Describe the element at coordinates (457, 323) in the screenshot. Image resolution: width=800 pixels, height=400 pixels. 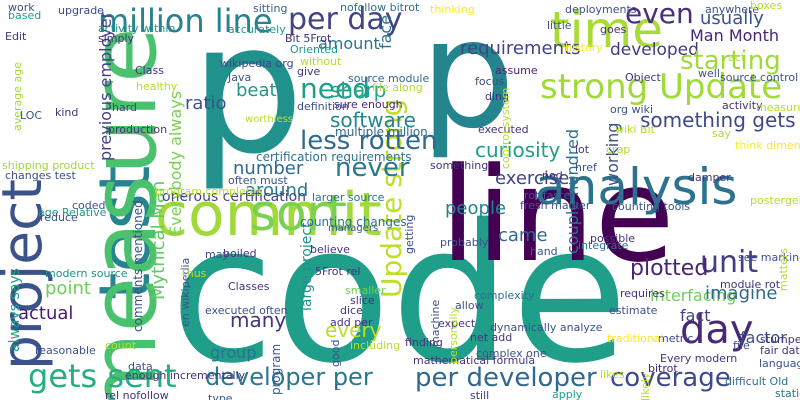
I see `word-expect: expect` at that location.